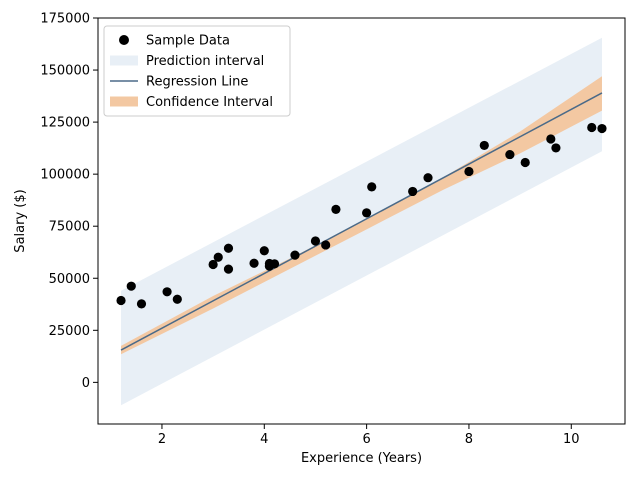 Image resolution: width=640 pixels, height=480 pixels. What do you see at coordinates (65, 123) in the screenshot?
I see `y-tick-label: 125000` at bounding box center [65, 123].